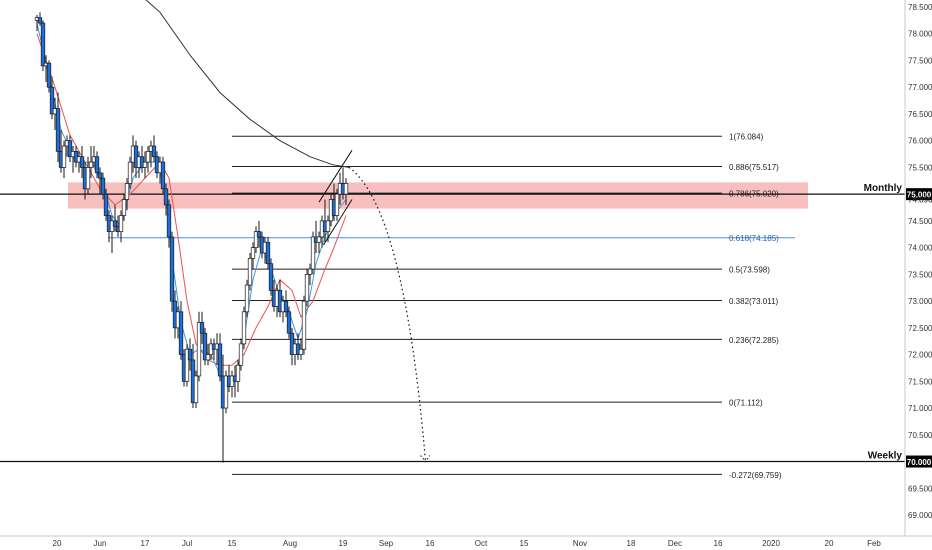 This screenshot has height=550, width=932. I want to click on price-tick-label: 77.500, so click(920, 60).